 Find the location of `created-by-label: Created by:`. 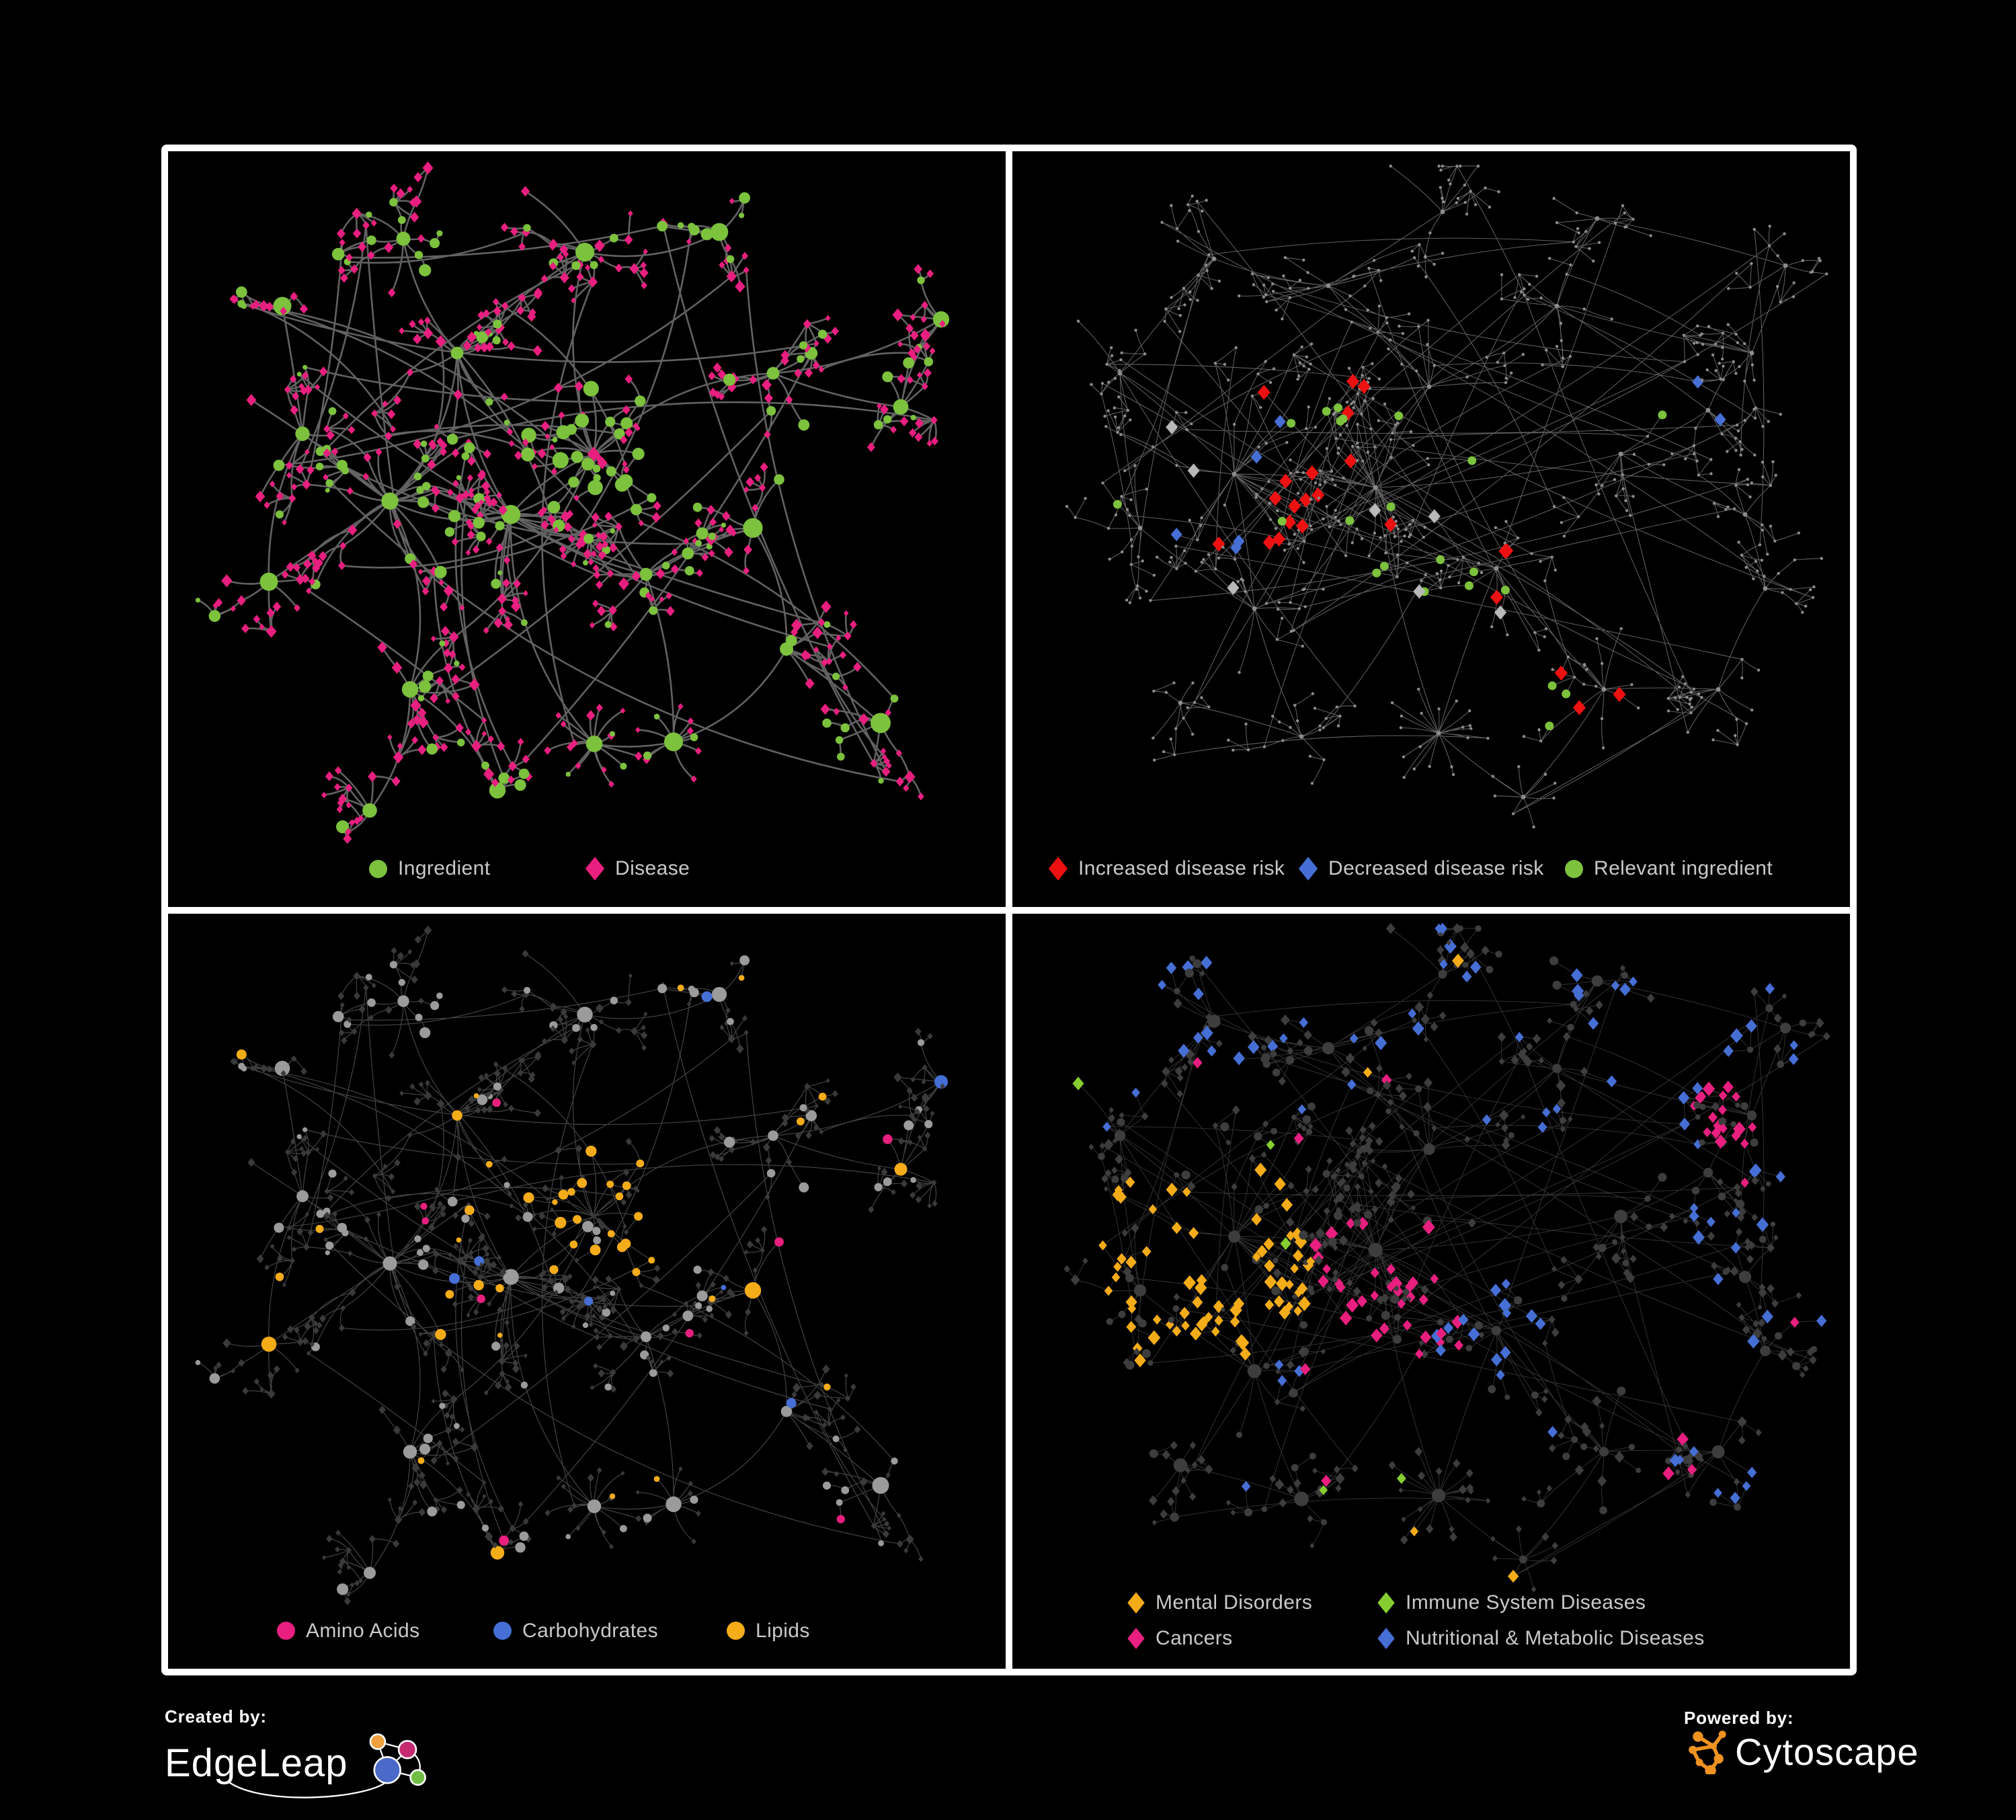

created-by-label: Created by: is located at coordinates (216, 1716).